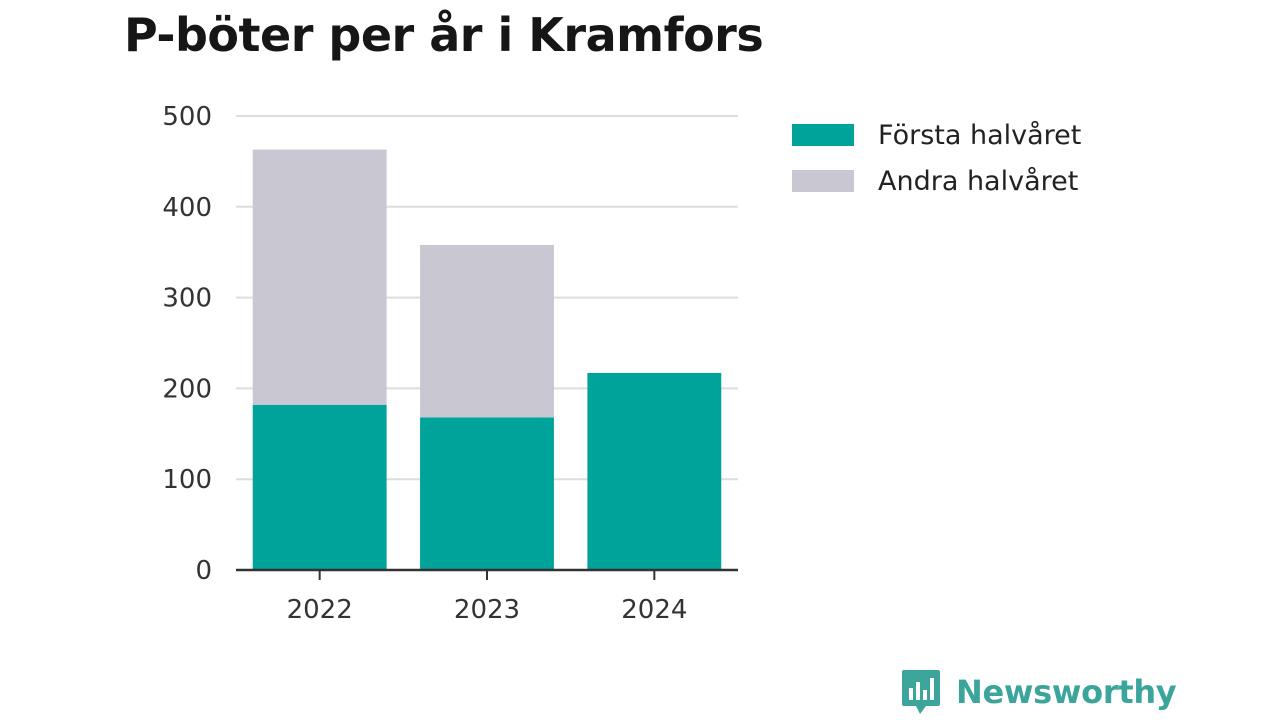  What do you see at coordinates (823, 135) in the screenshot?
I see `legend-swatch-forsta-halvaret` at bounding box center [823, 135].